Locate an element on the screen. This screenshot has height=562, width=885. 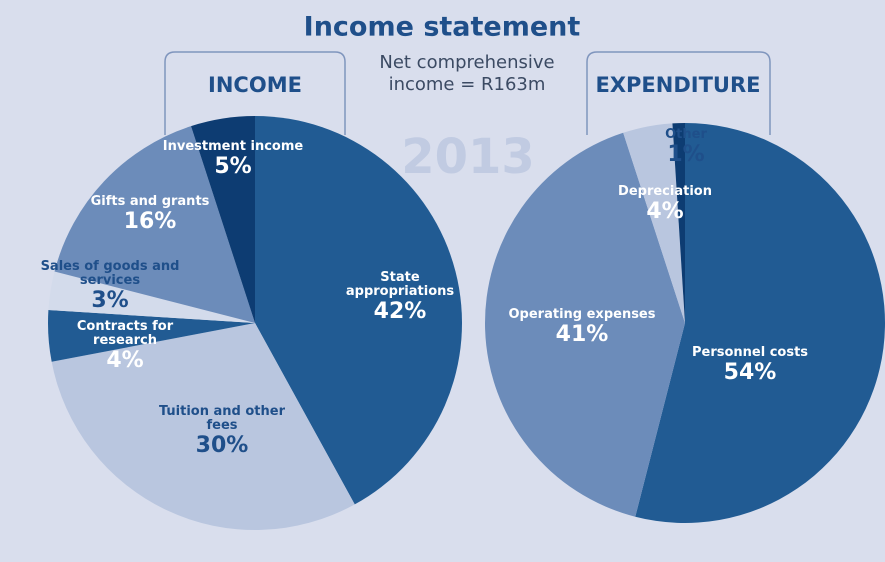
slice-label: Depreciation 4% is located at coordinates (665, 205).